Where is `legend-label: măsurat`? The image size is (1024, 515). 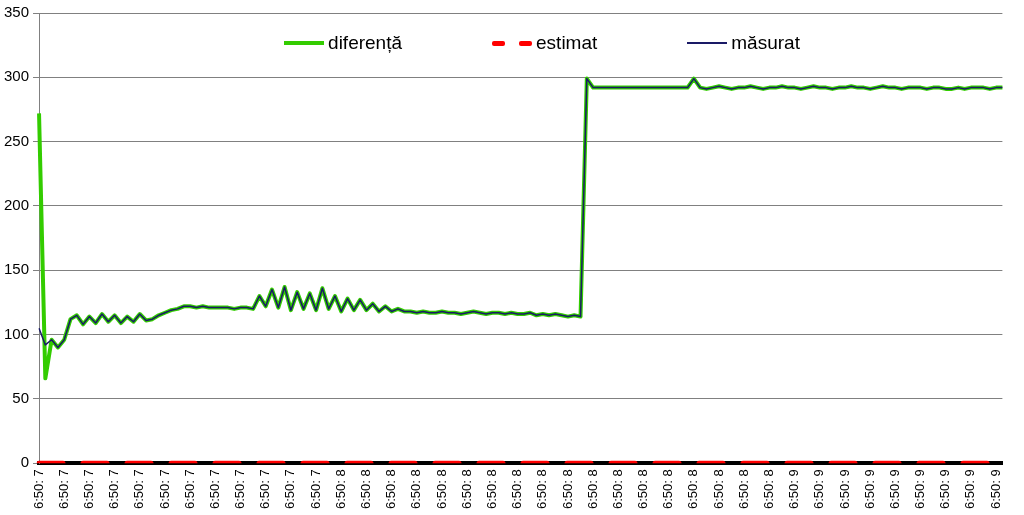
legend-label: măsurat is located at coordinates (765, 43).